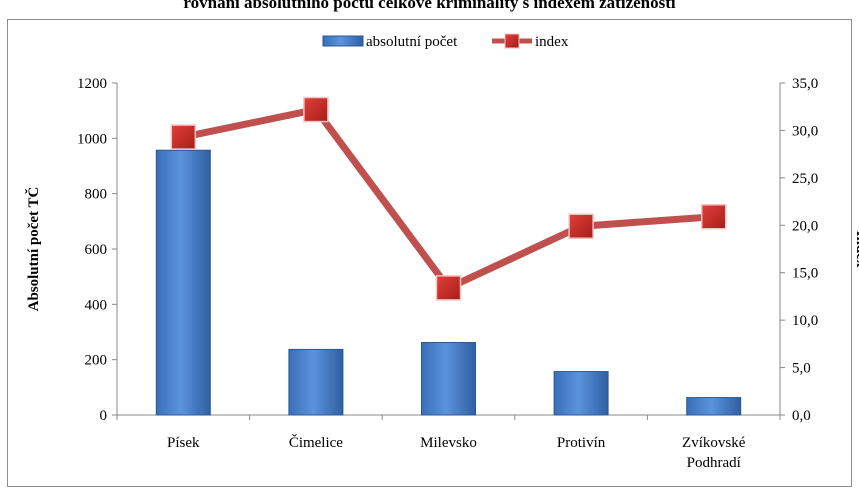 The width and height of the screenshot is (859, 491). Describe the element at coordinates (552, 42) in the screenshot. I see `legend-label-line: index` at that location.